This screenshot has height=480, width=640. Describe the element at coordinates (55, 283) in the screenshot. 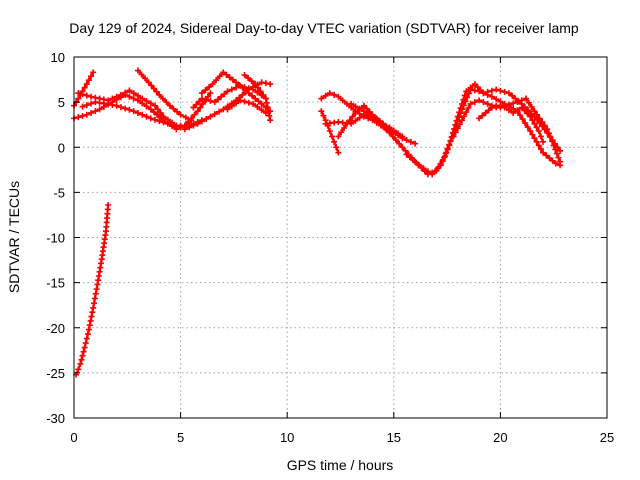

I see `y-tick-label: -15` at that location.